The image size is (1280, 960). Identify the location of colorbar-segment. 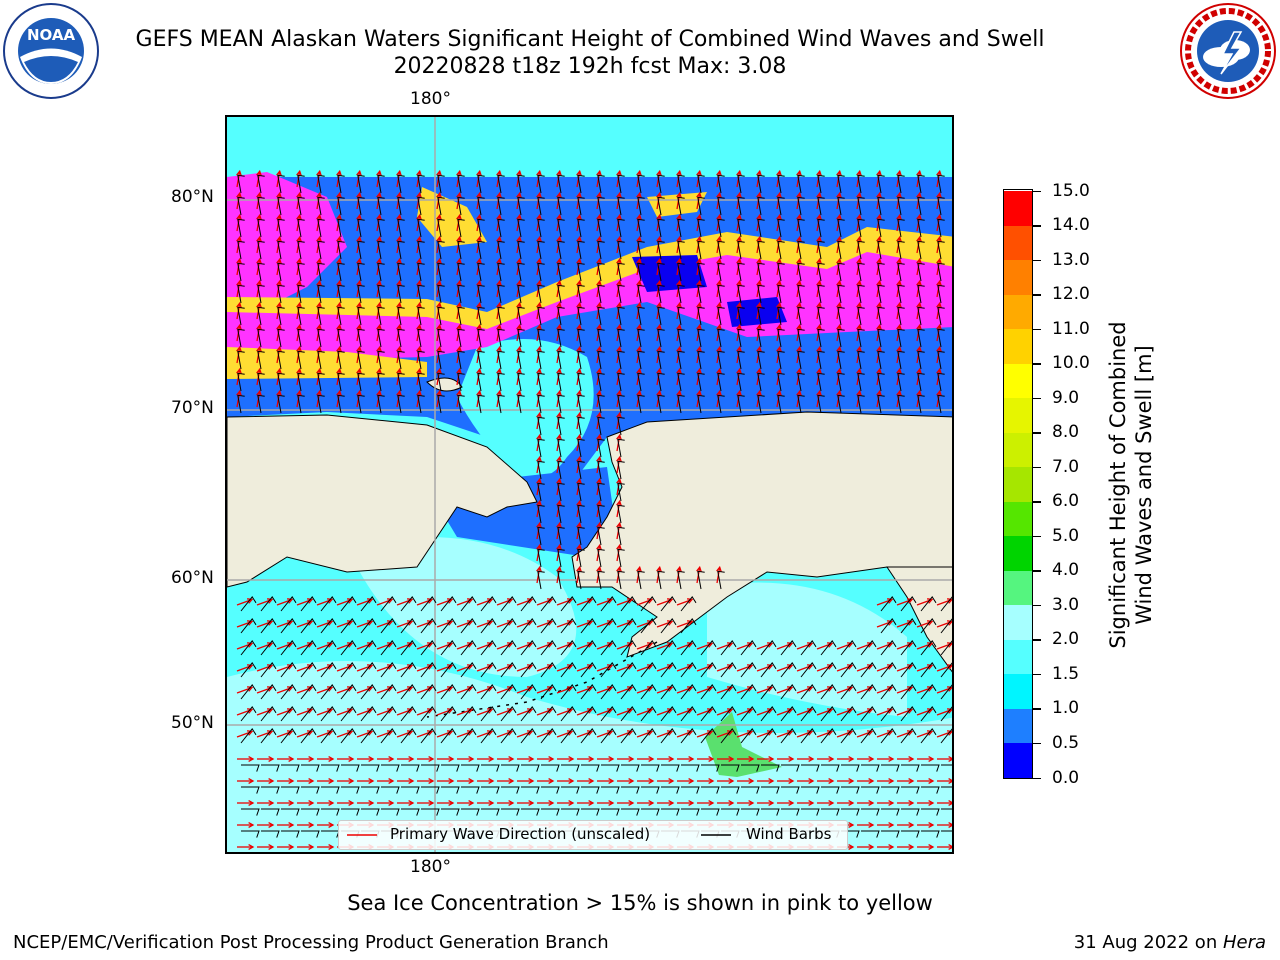
(1018, 553).